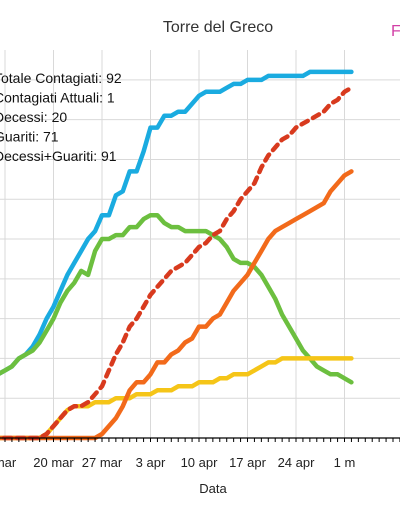  What do you see at coordinates (200, 462) in the screenshot?
I see `x-tick-label: 10 apr` at bounding box center [200, 462].